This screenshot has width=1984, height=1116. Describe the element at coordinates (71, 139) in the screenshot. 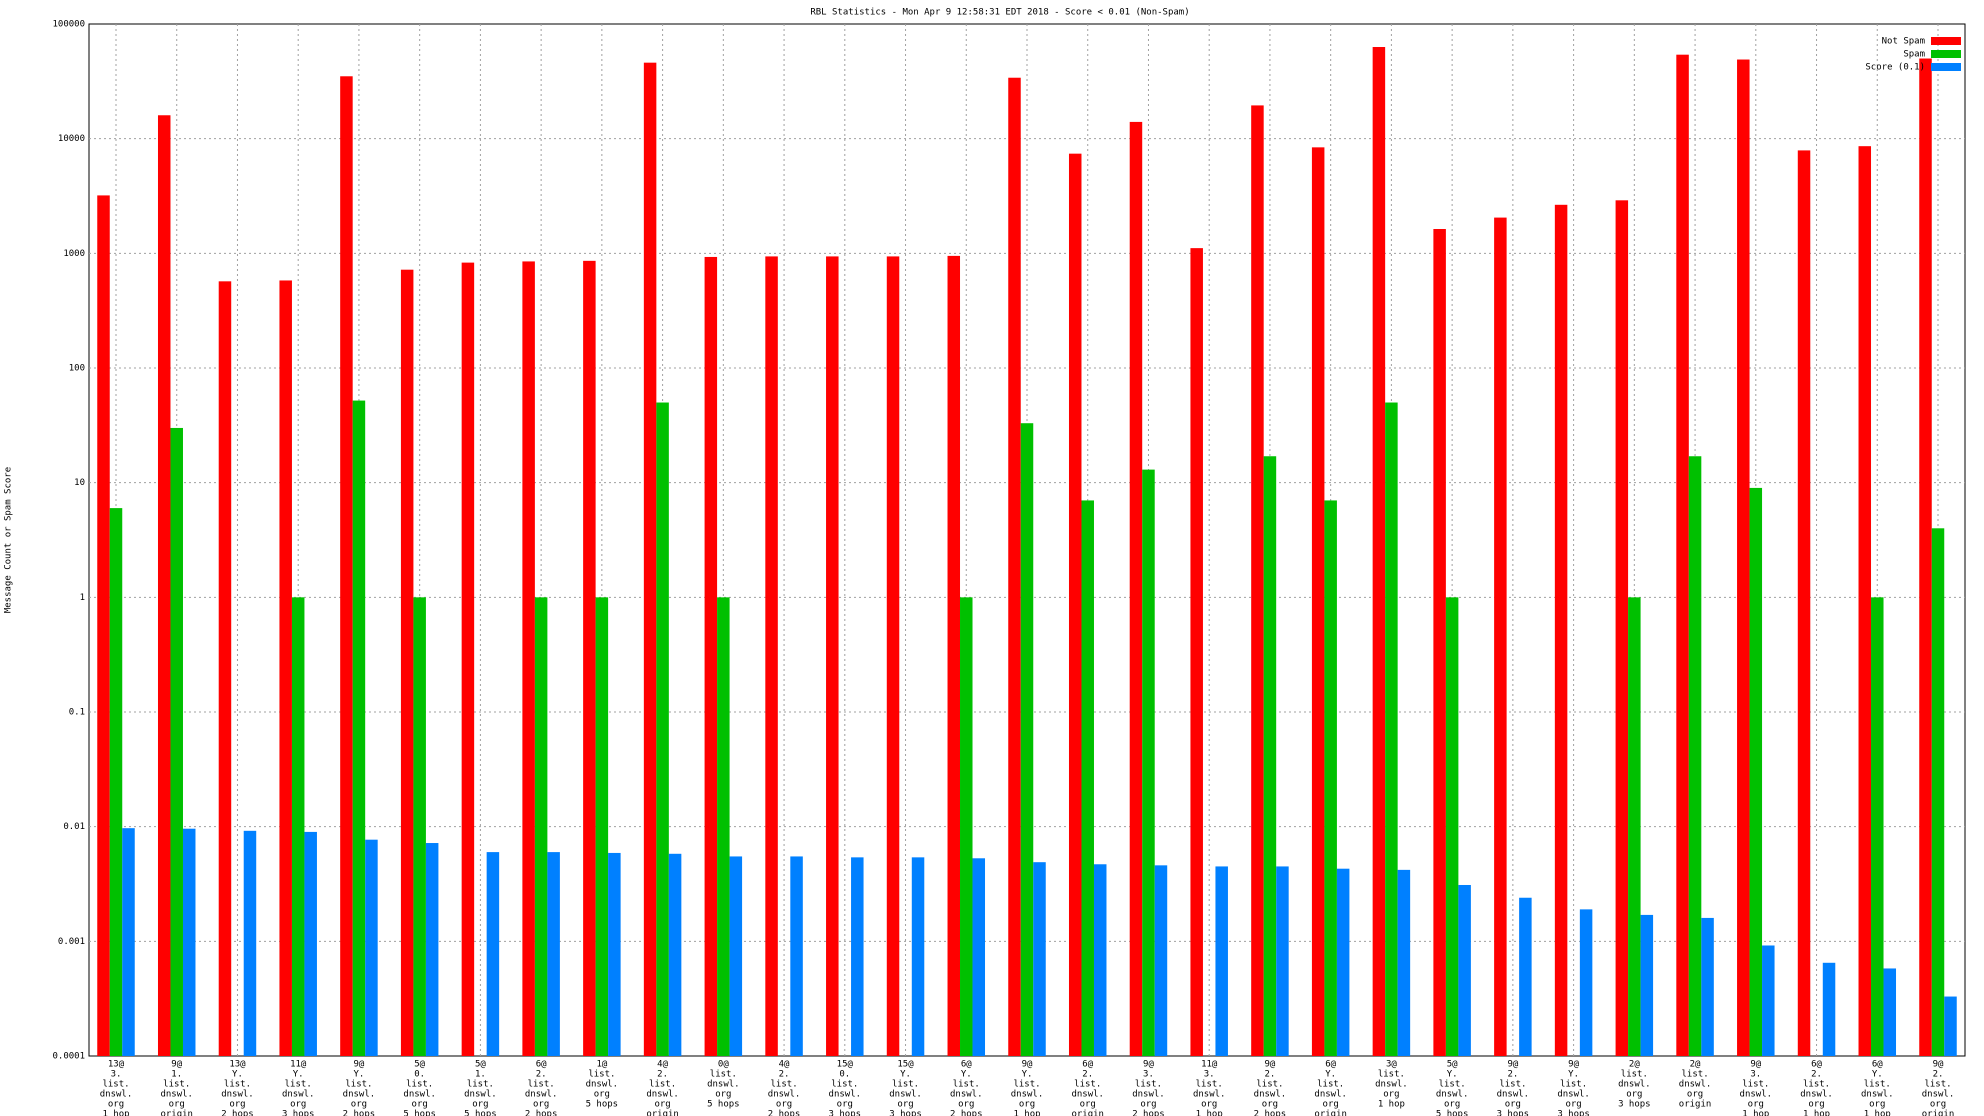

I see `y-tick-label: 10000` at that location.